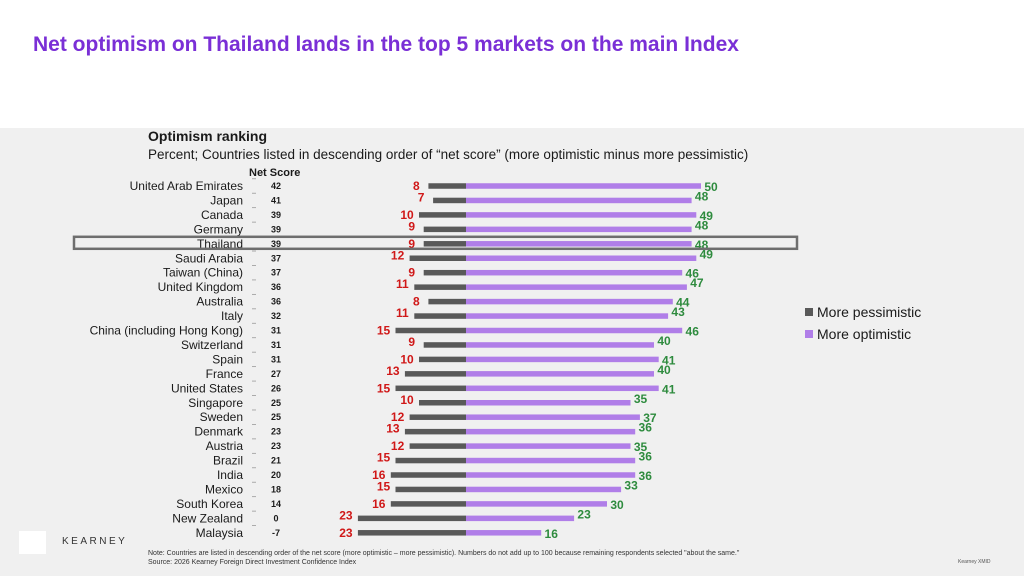  What do you see at coordinates (664, 341) in the screenshot?
I see `optimistic-data-label: 40` at bounding box center [664, 341].